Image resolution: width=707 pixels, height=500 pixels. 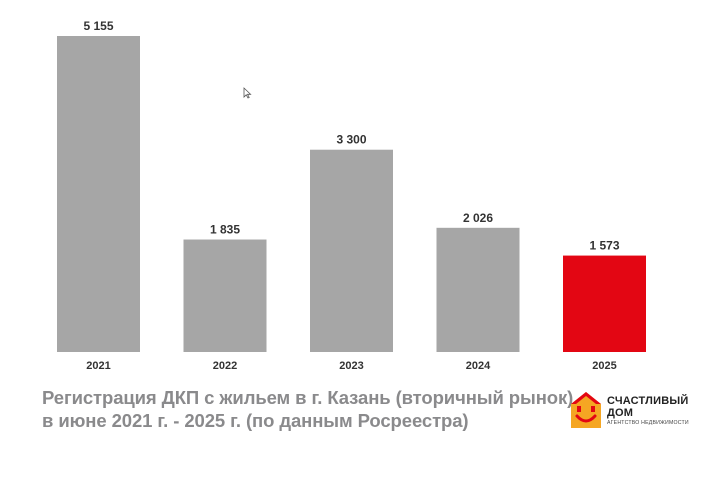 I want to click on company-logo: СЧАСТЛИВЫЙ ДОМ АГЕНТСТВО НЕДВИЖИМОСТИ, so click(x=632, y=410).